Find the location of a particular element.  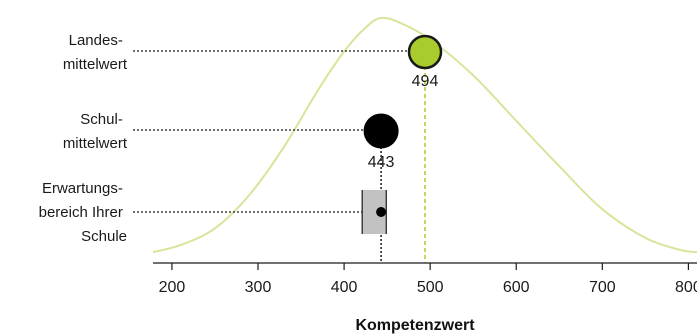

landes-value-label: 494 is located at coordinates (425, 81).